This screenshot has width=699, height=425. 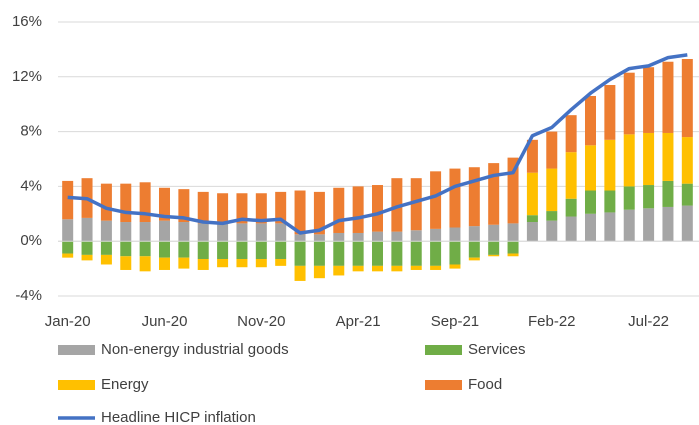 What do you see at coordinates (31, 185) in the screenshot?
I see `y-tick-label: 4%` at bounding box center [31, 185].